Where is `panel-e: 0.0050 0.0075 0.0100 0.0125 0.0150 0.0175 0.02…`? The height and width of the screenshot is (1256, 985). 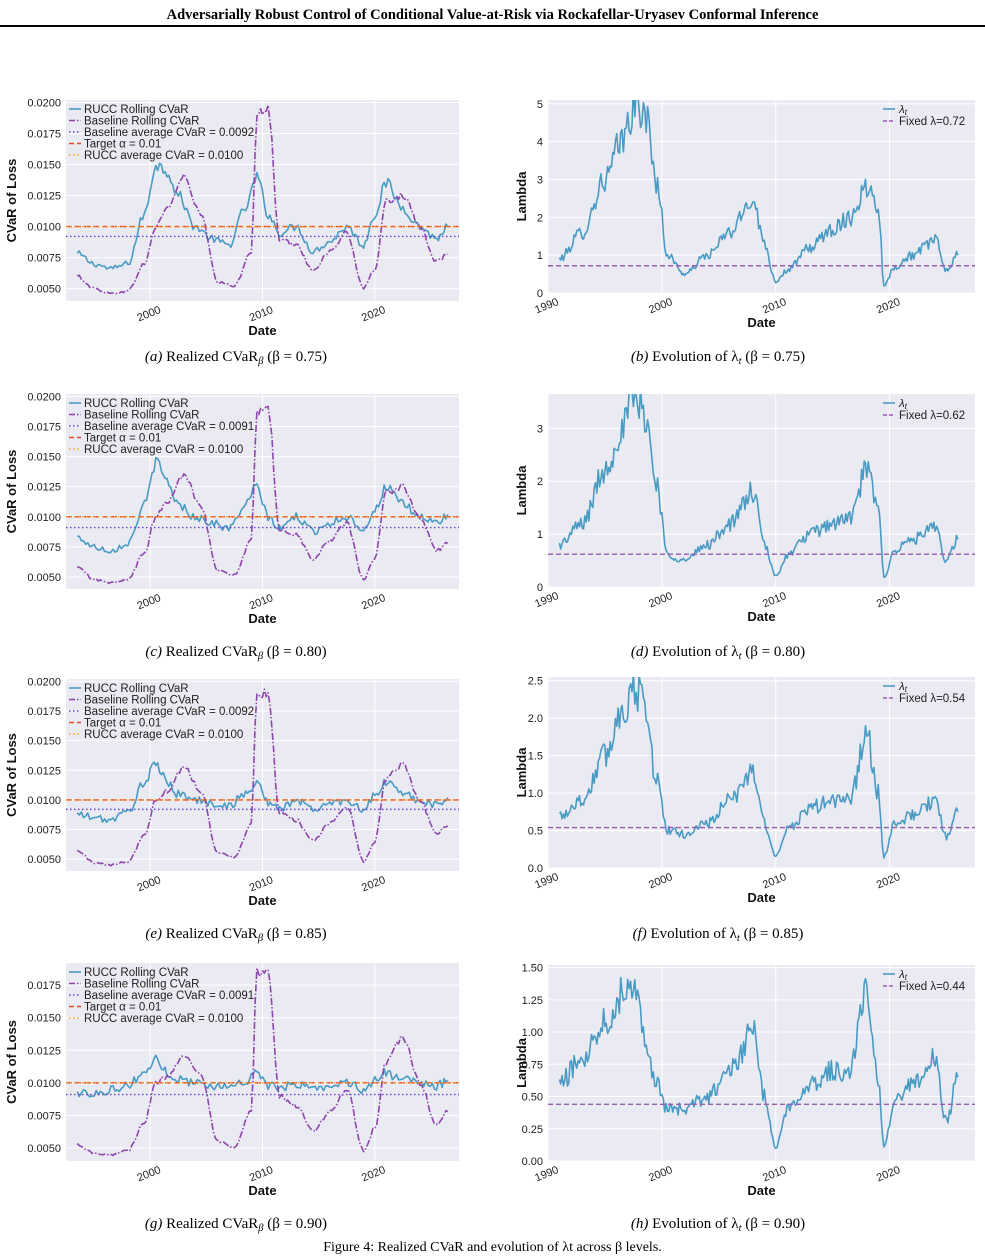
panel-e: 0.0050 0.0075 0.0100 0.0125 0.0150 0.0175 0.02… is located at coordinates (231, 810).